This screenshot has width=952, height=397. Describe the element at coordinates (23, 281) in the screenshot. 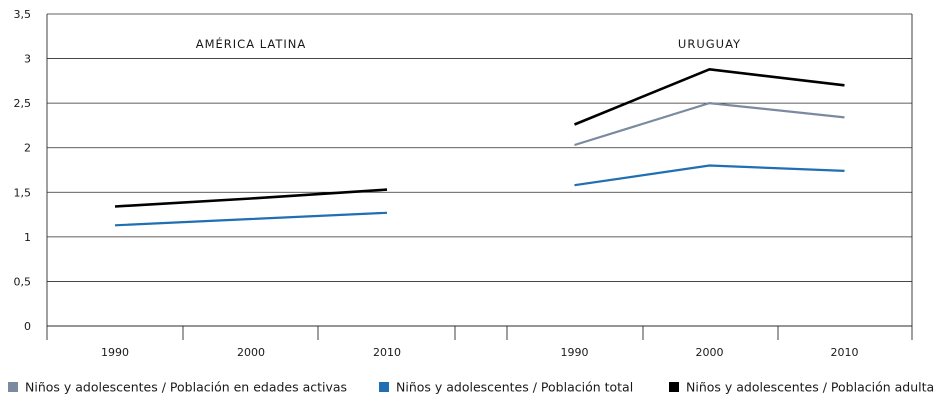

I see `y-tick-label: 0,5` at that location.